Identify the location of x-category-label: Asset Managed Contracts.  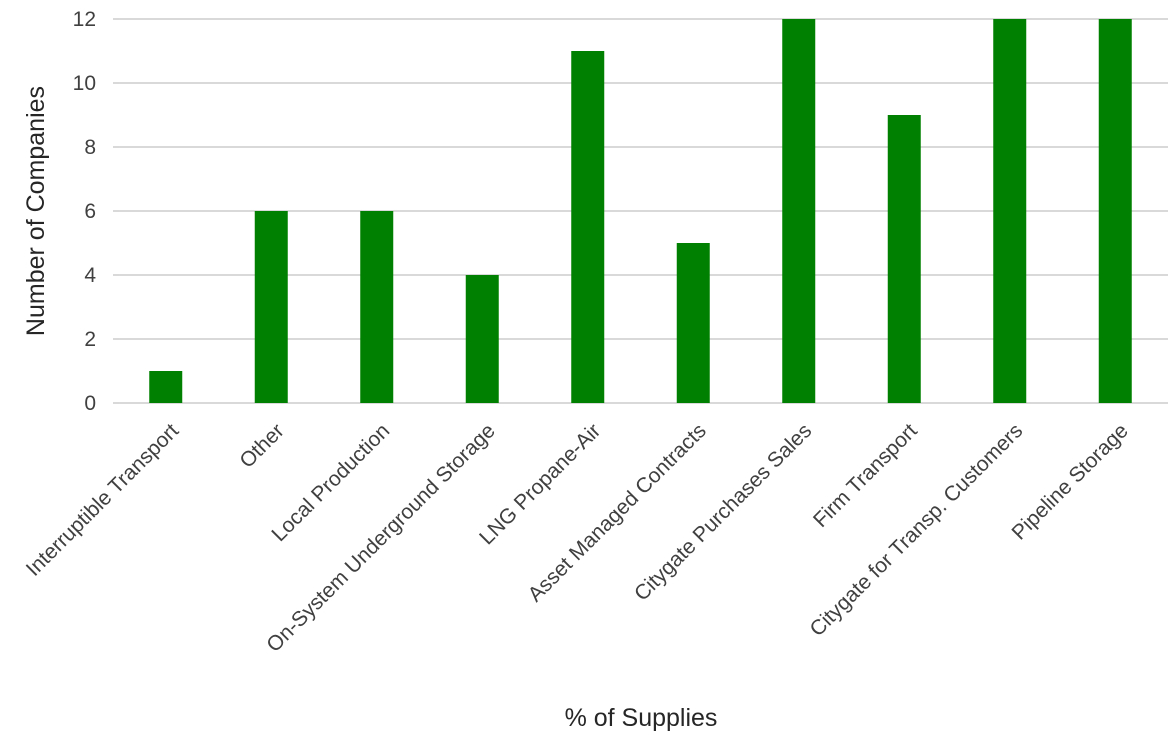
(617, 512).